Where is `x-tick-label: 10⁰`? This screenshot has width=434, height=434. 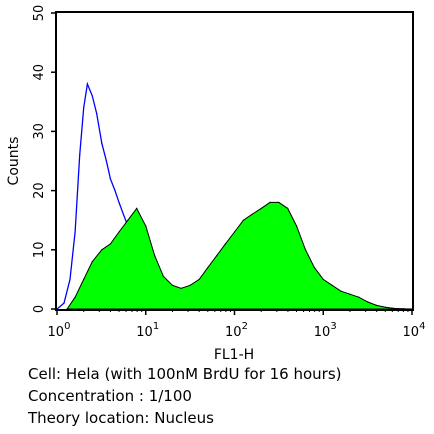
x-tick-label: 10⁰ is located at coordinates (59, 330).